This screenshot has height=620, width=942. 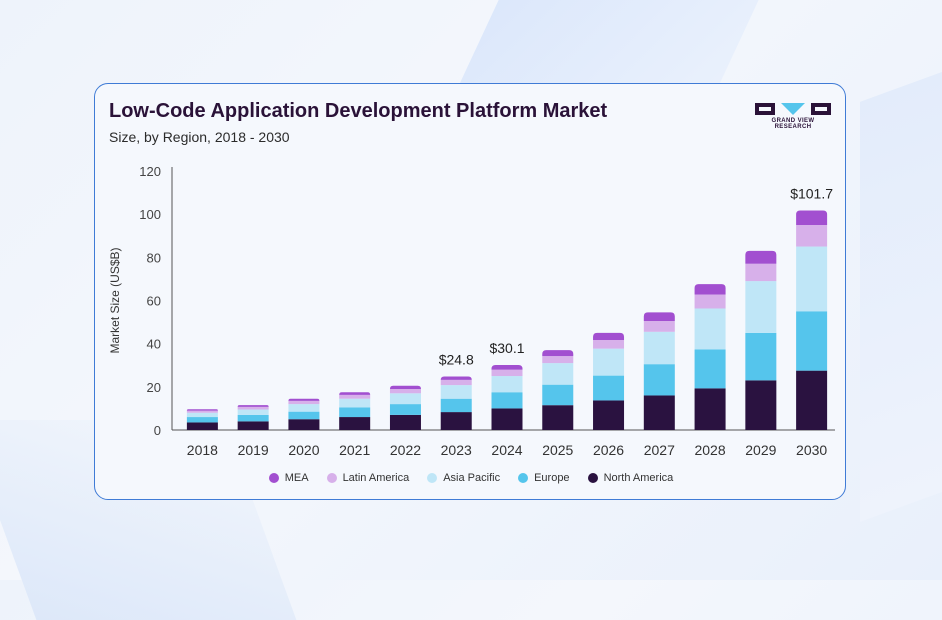 What do you see at coordinates (659, 450) in the screenshot?
I see `x-tick-label: 2027` at bounding box center [659, 450].